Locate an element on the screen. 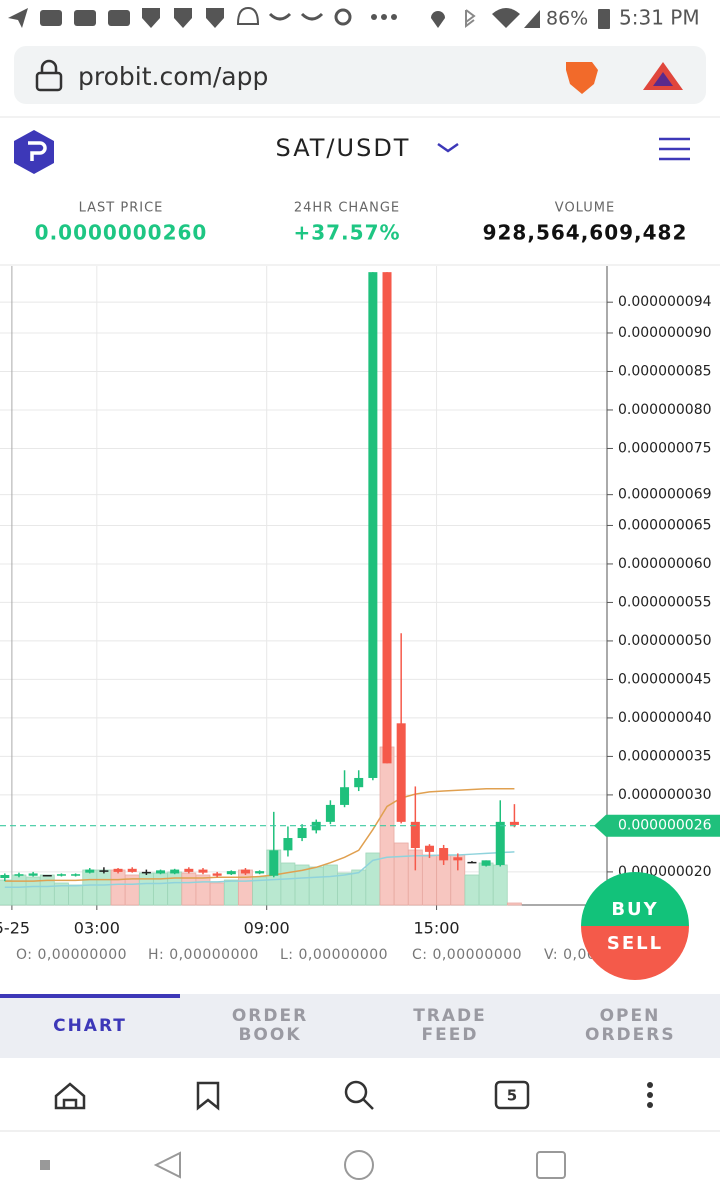 Image resolution: width=720 pixels, height=1200 pixels. bookmark-button is located at coordinates (208, 1096).